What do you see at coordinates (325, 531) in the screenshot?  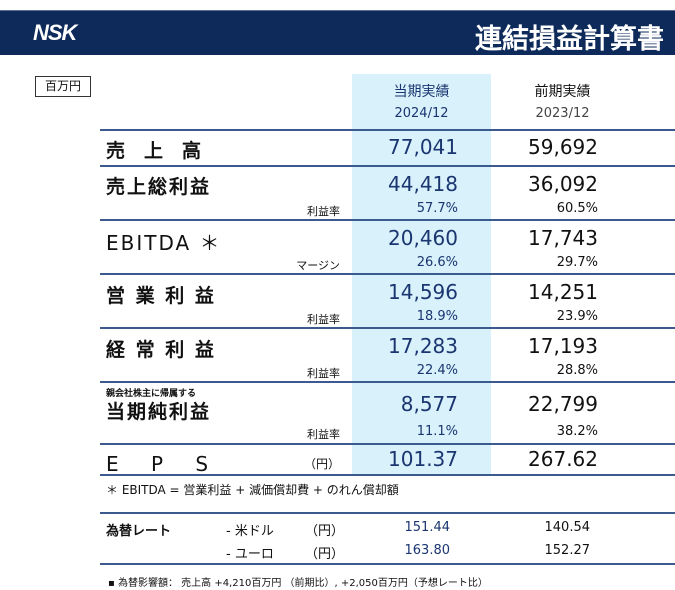 I see `fx-usd-unit: （円）` at bounding box center [325, 531].